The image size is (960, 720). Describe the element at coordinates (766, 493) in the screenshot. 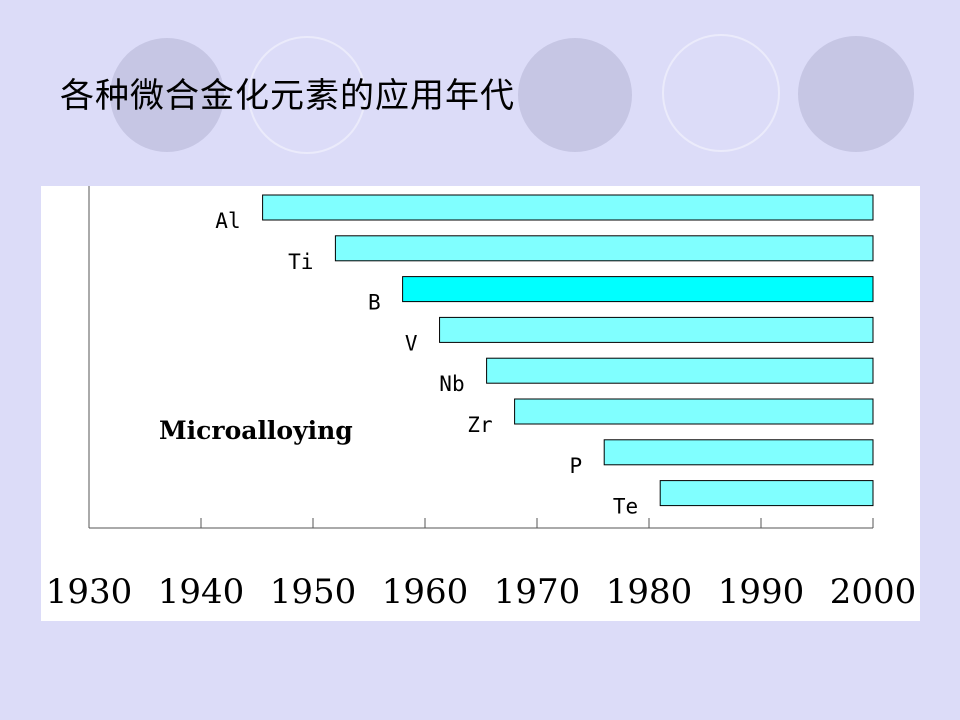

I see `bar-te` at that location.